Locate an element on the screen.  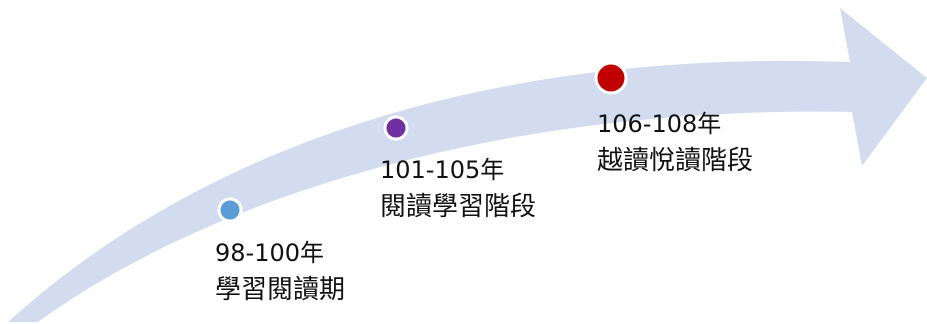
milestone-phase: 學習閱讀期 is located at coordinates (280, 290).